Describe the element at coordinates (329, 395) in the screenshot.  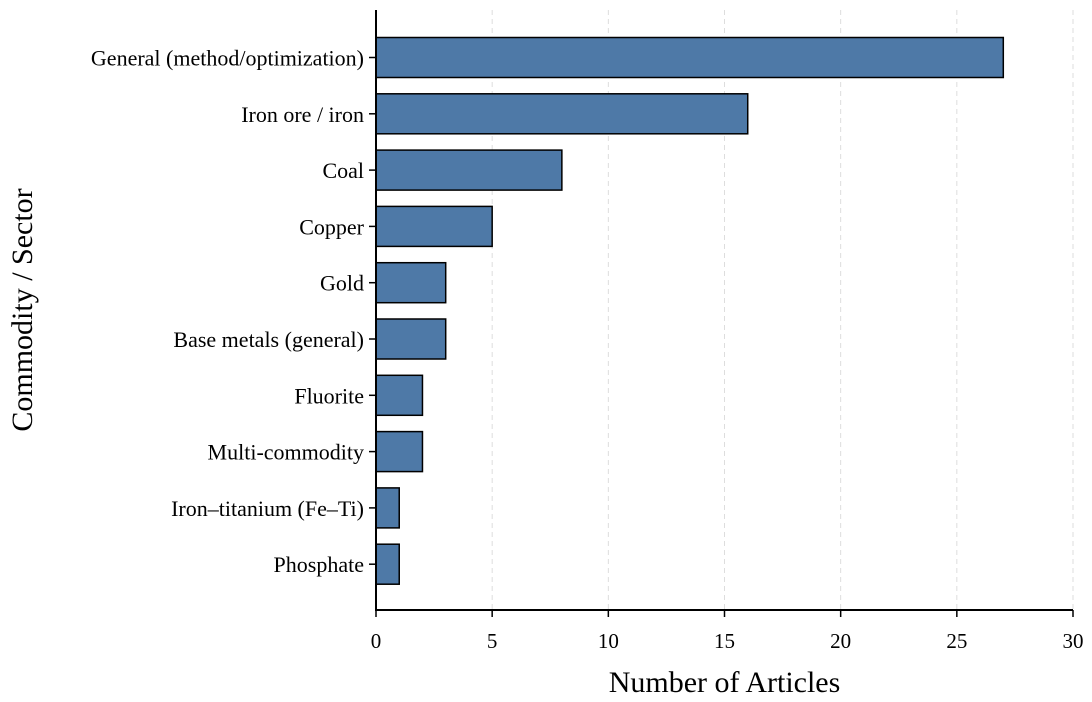
I see `category-label-6: Fluorite` at that location.